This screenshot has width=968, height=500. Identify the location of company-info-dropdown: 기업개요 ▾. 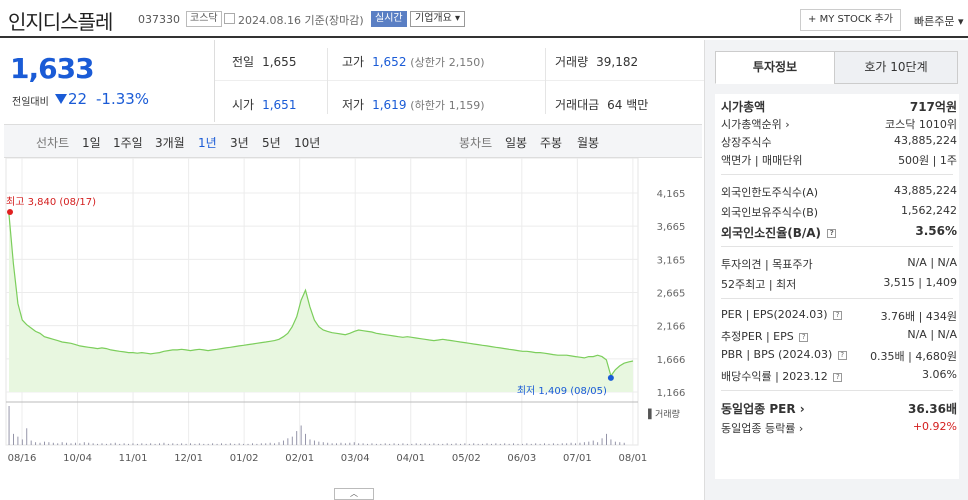
(438, 19).